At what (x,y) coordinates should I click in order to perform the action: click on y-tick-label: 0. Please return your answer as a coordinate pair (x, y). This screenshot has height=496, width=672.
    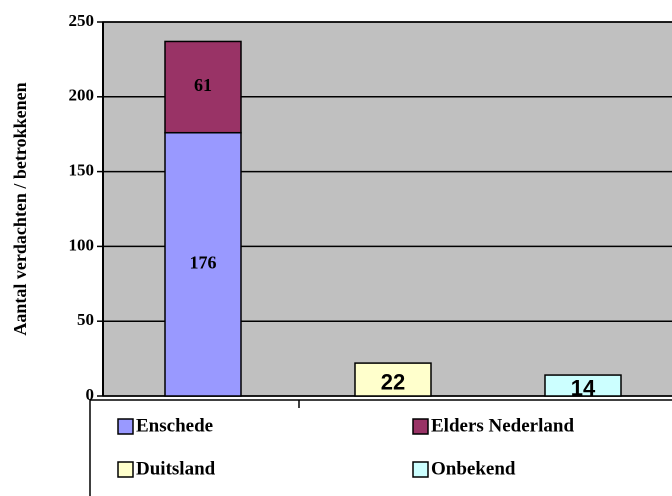
    Looking at the image, I should click on (90, 394).